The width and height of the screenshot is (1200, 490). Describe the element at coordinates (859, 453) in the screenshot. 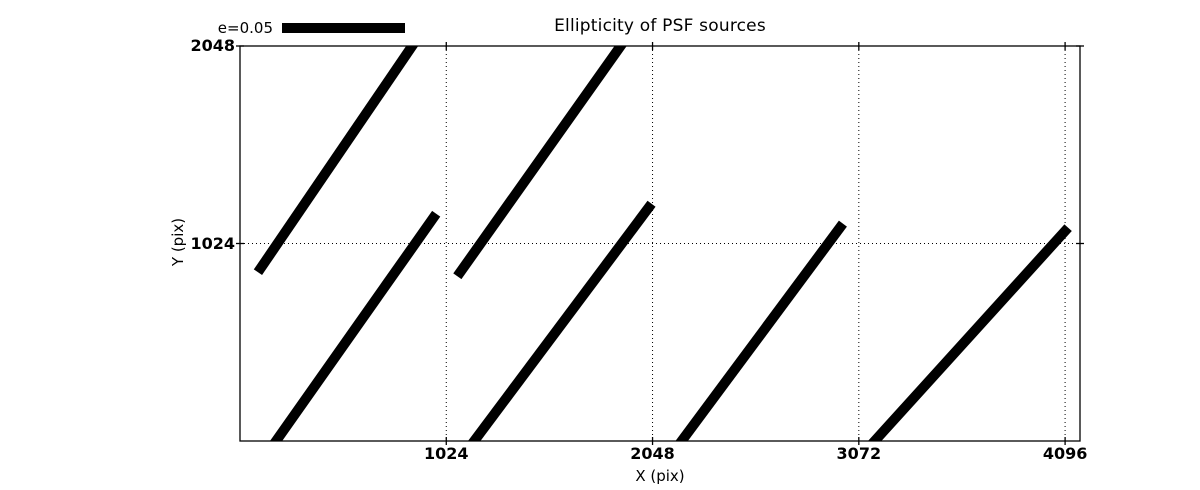

I see `x-tick-label: 3072` at that location.